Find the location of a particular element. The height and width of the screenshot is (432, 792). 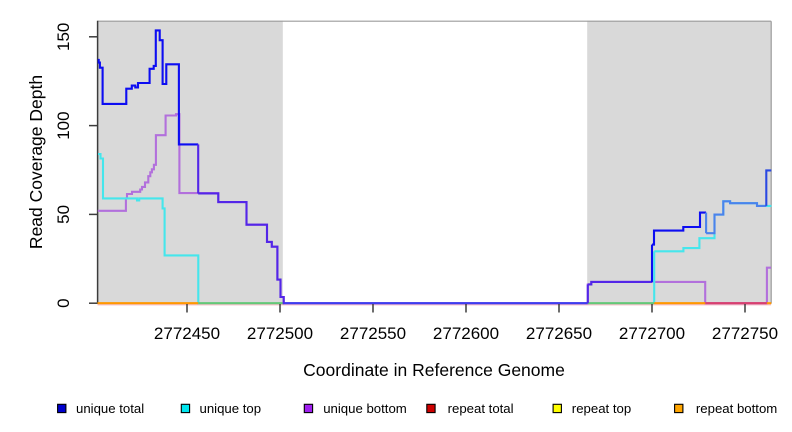

svg-text: Coordinate in Reference Genome is located at coordinates (434, 370).